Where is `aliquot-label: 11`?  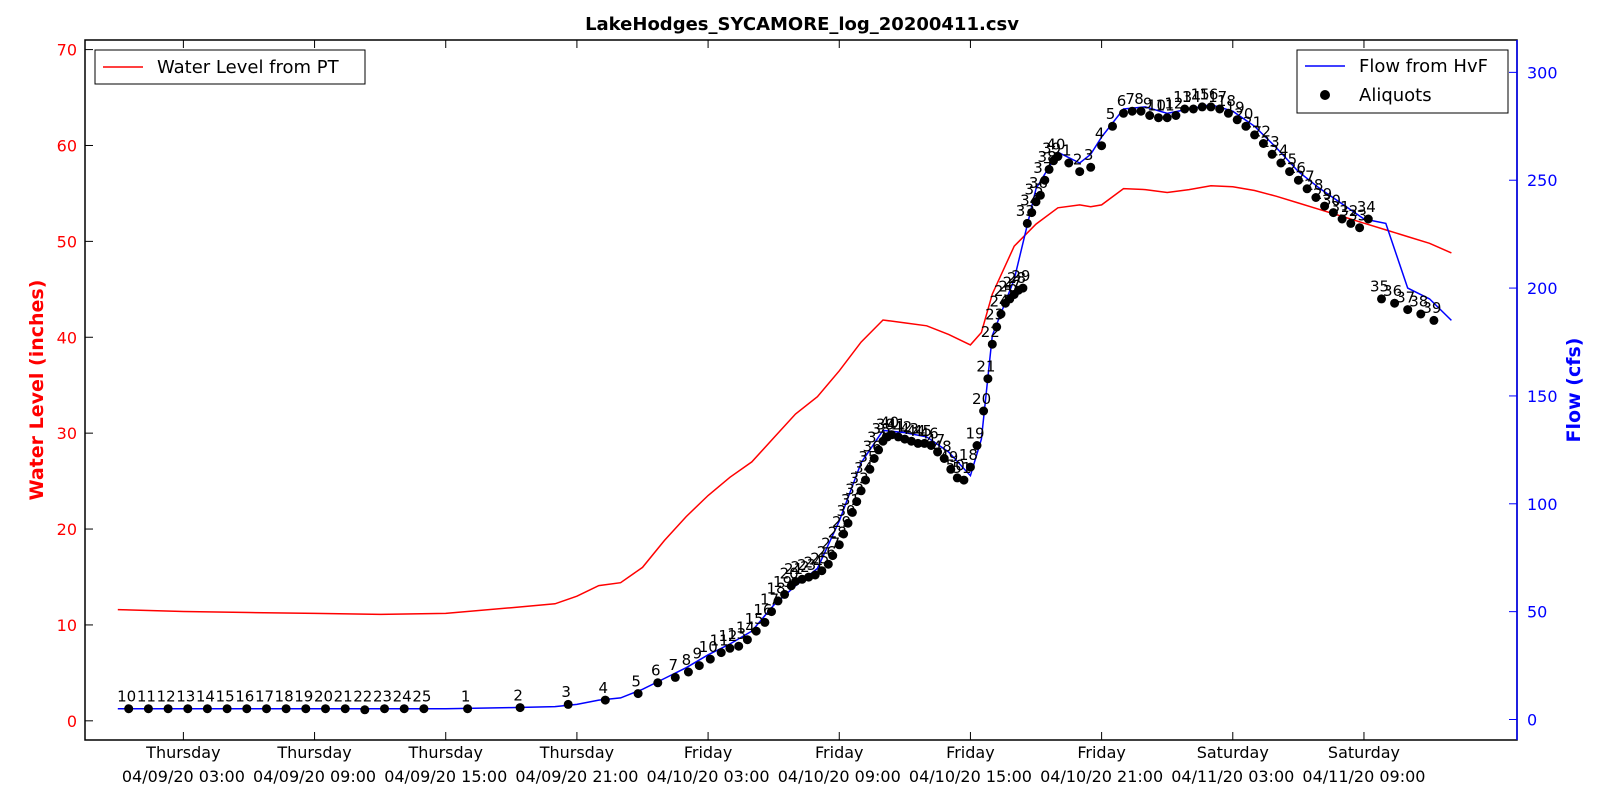
aliquot-label: 11 is located at coordinates (1165, 105).